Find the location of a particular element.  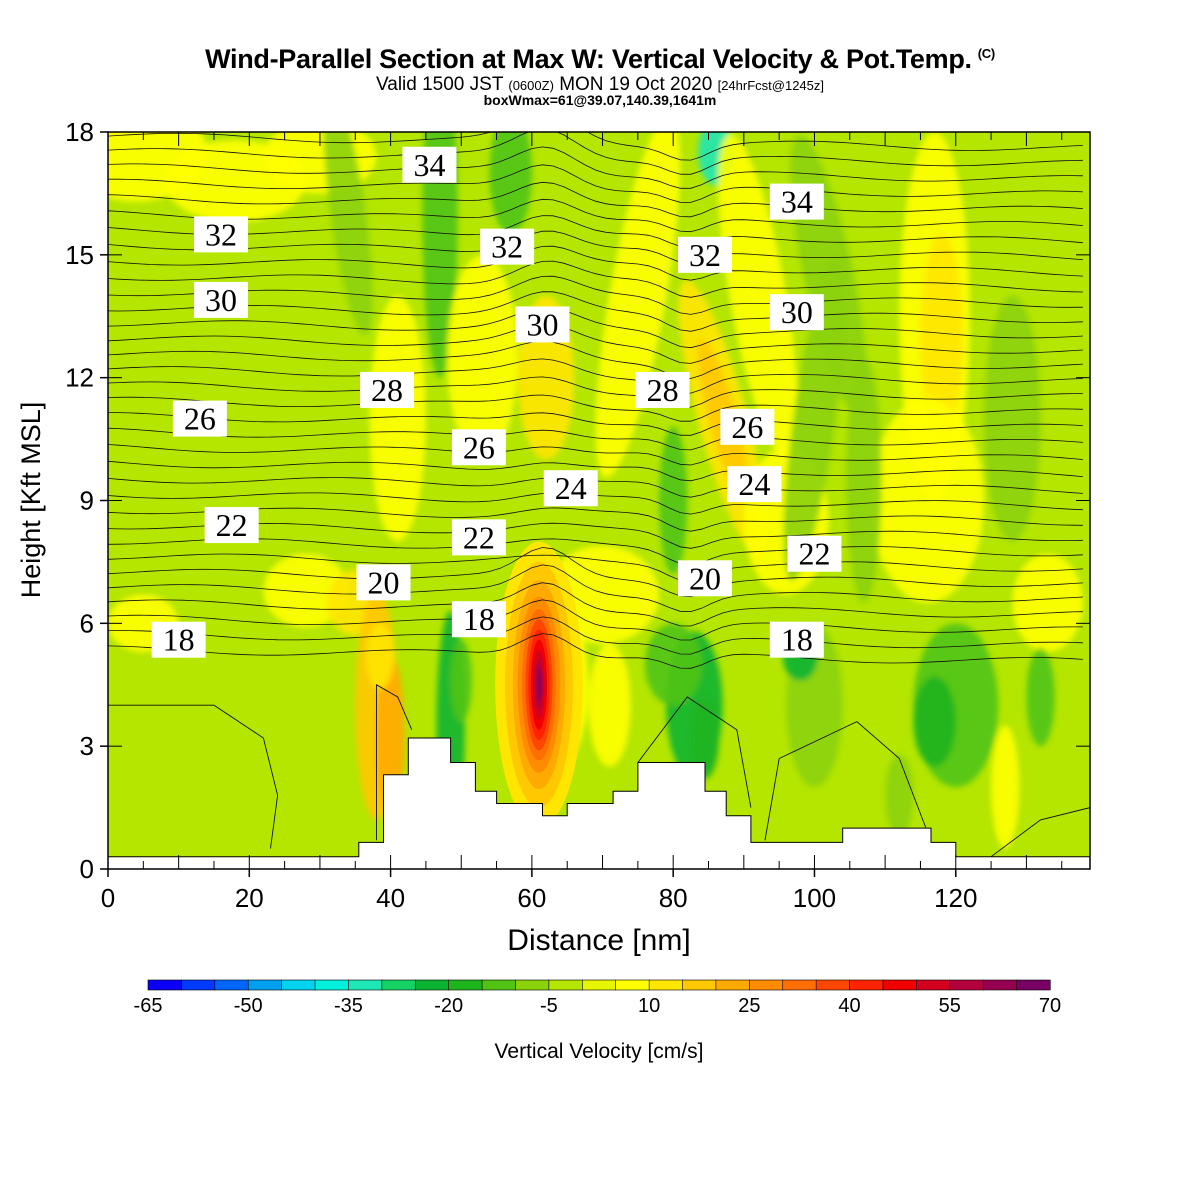

forecast-info: [24hrFcst@1245z] is located at coordinates (771, 85).